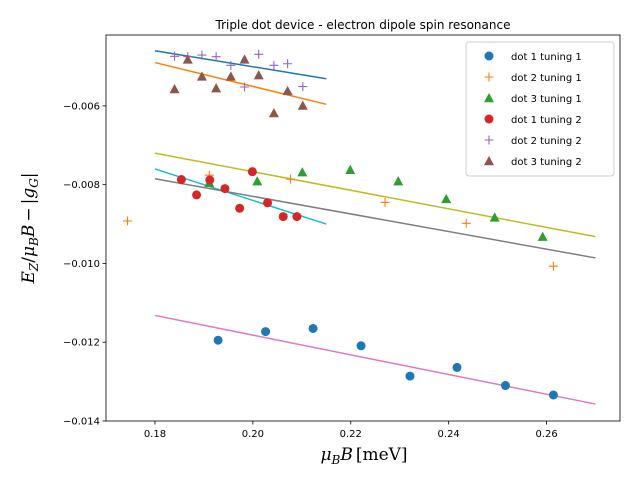 The height and width of the screenshot is (480, 640). I want to click on y-axis-ticks: −0.014 −0.012 −0.010 −0.008 −0.006, so click(84, 264).